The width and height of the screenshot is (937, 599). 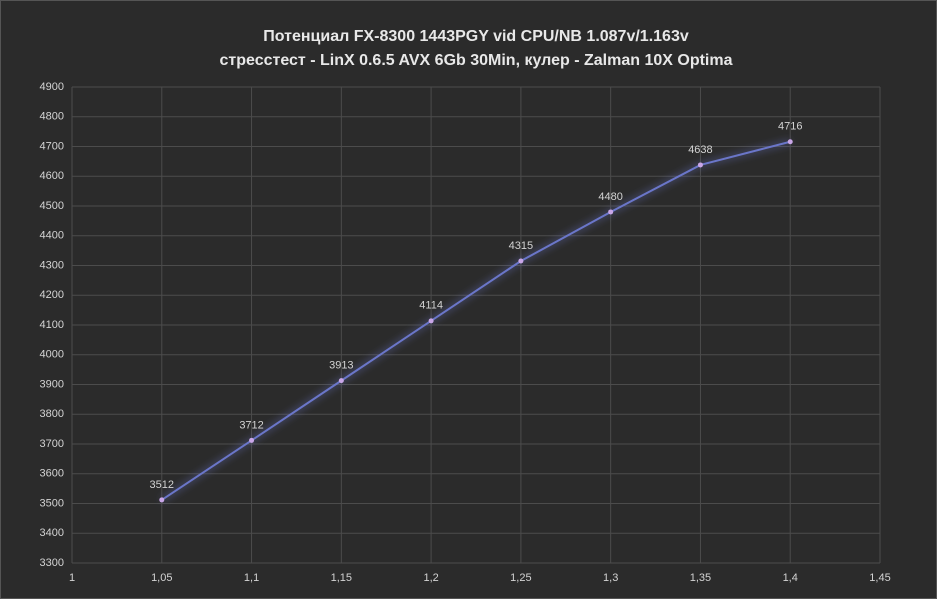 I want to click on y-tick-label: 3500, so click(x=52, y=503).